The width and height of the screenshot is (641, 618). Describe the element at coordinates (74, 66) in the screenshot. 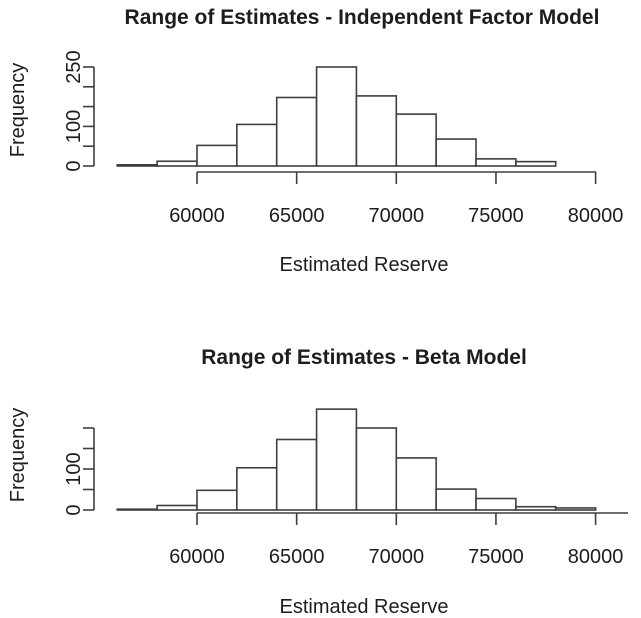

I see `y-tick-label: 250` at that location.